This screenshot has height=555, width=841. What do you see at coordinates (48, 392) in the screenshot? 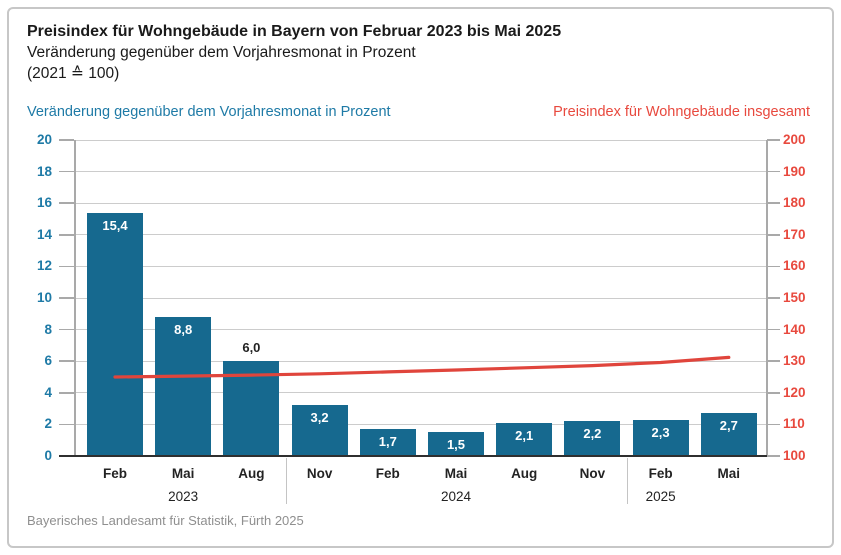
I see `left-axis-tick-label: 4` at bounding box center [48, 392].